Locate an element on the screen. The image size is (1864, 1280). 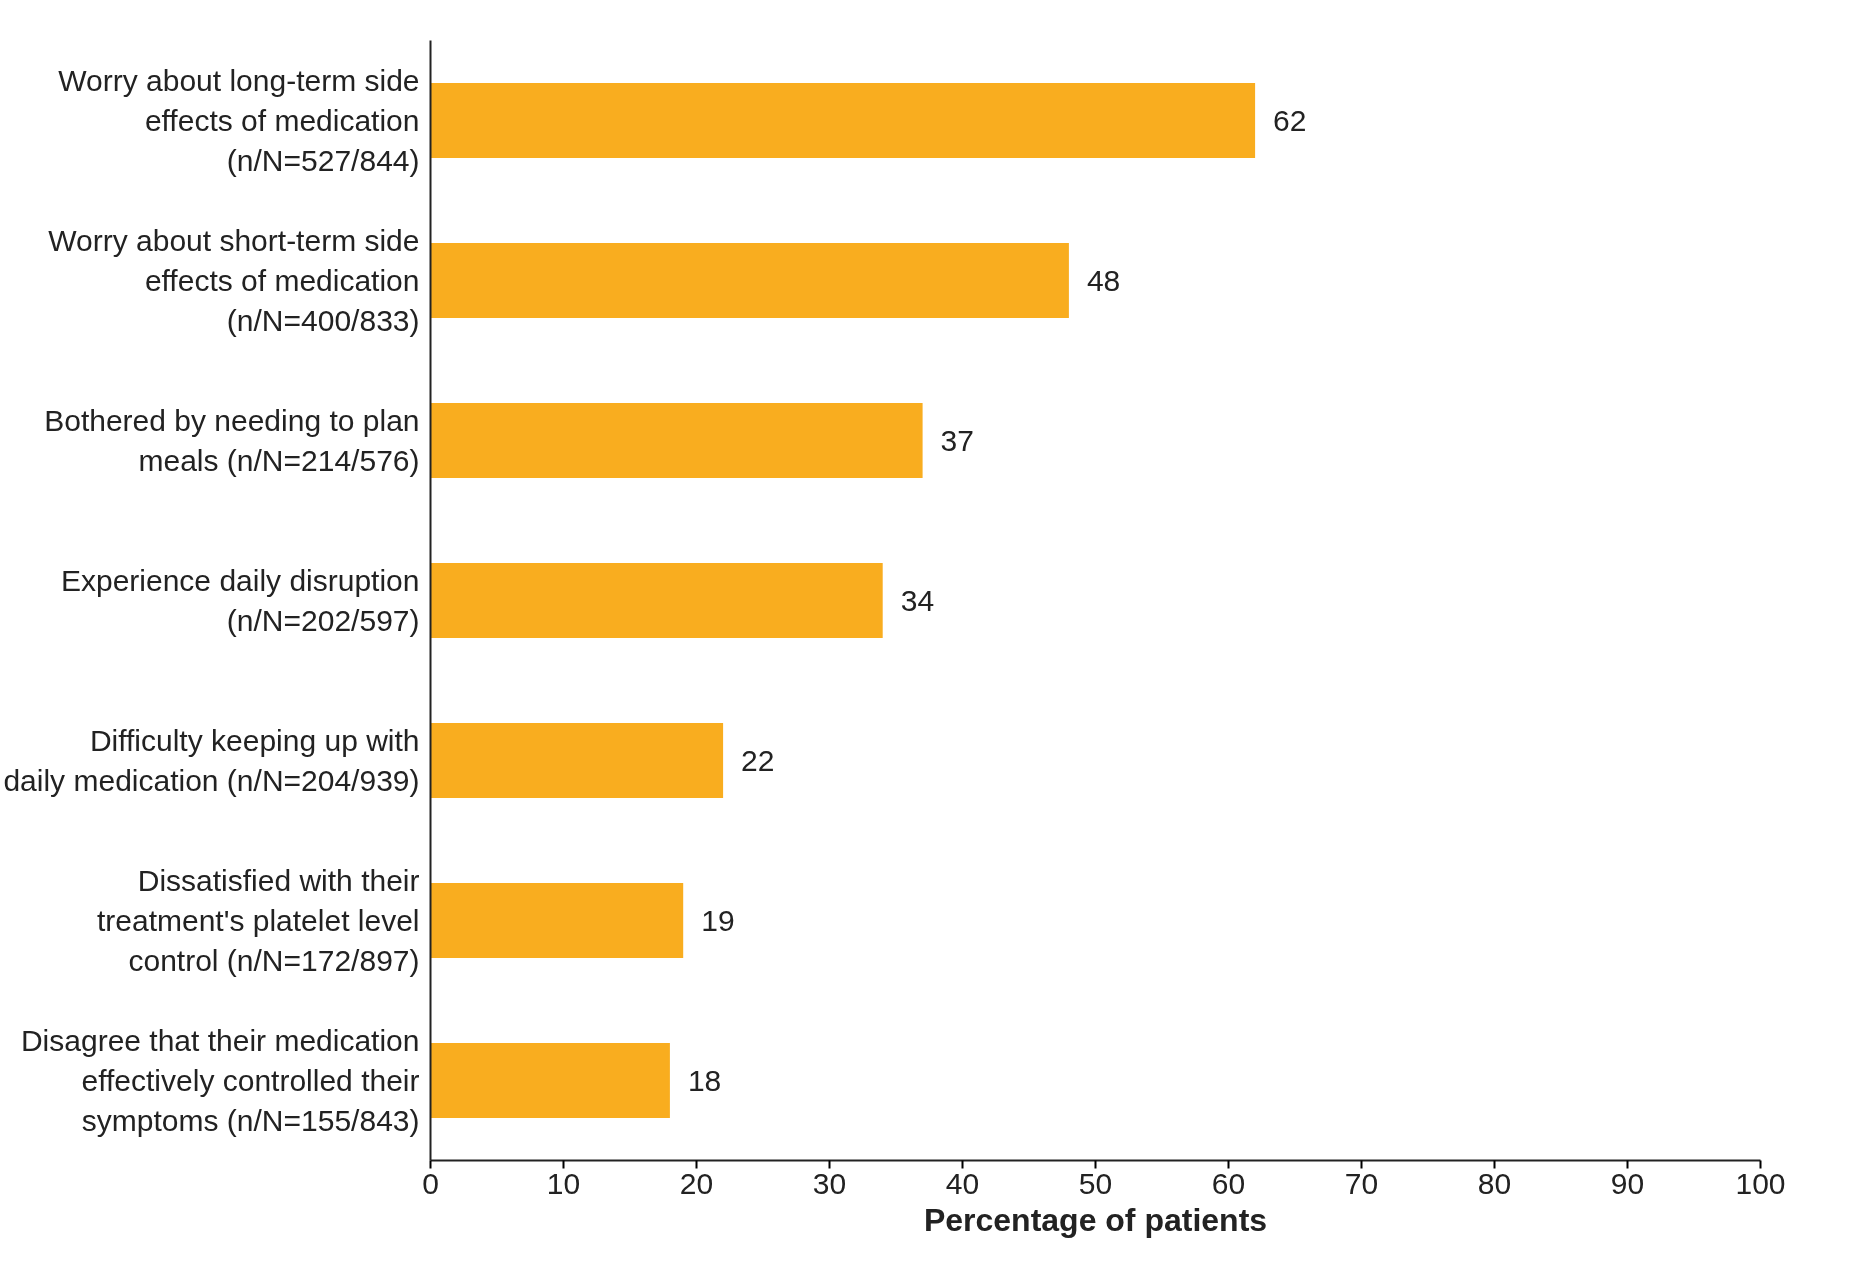
y-tick-label: Worry about short-term side effects of medication (n/N=400/833) is located at coordinates (234, 280).